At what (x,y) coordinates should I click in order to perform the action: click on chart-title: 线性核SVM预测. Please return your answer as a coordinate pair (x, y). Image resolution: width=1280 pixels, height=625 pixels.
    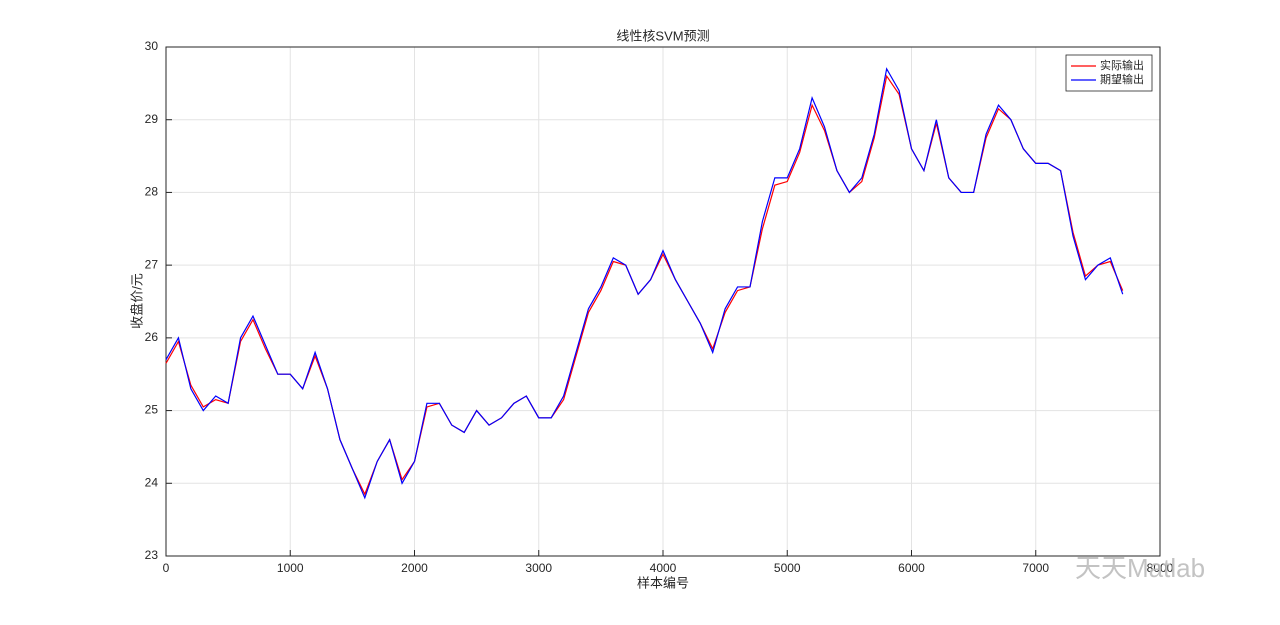
    Looking at the image, I should click on (662, 35).